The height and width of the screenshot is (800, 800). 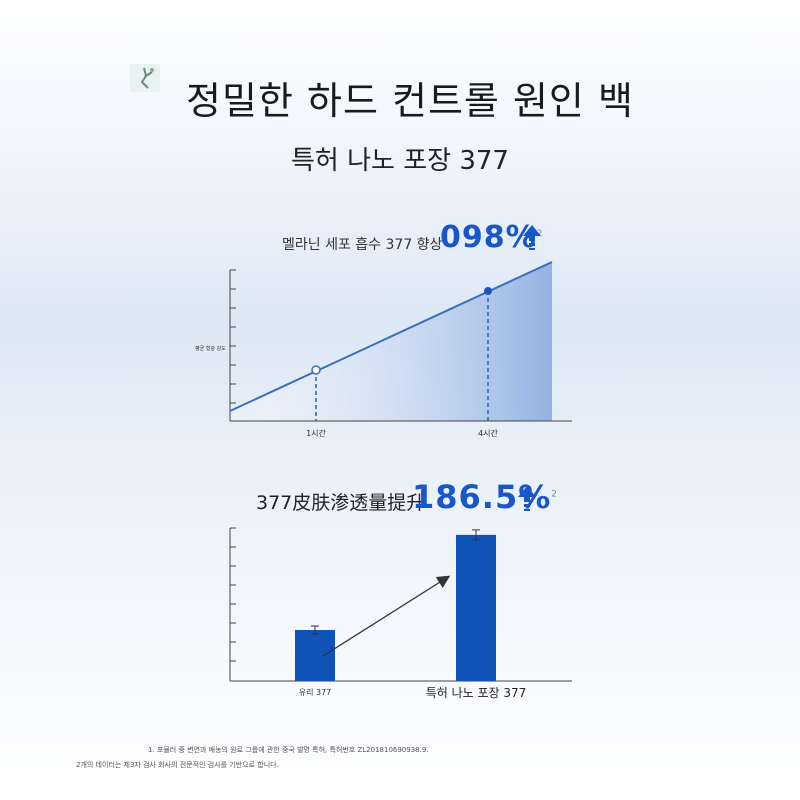 I want to click on chart2-trend-arrow, so click(x=386, y=616).